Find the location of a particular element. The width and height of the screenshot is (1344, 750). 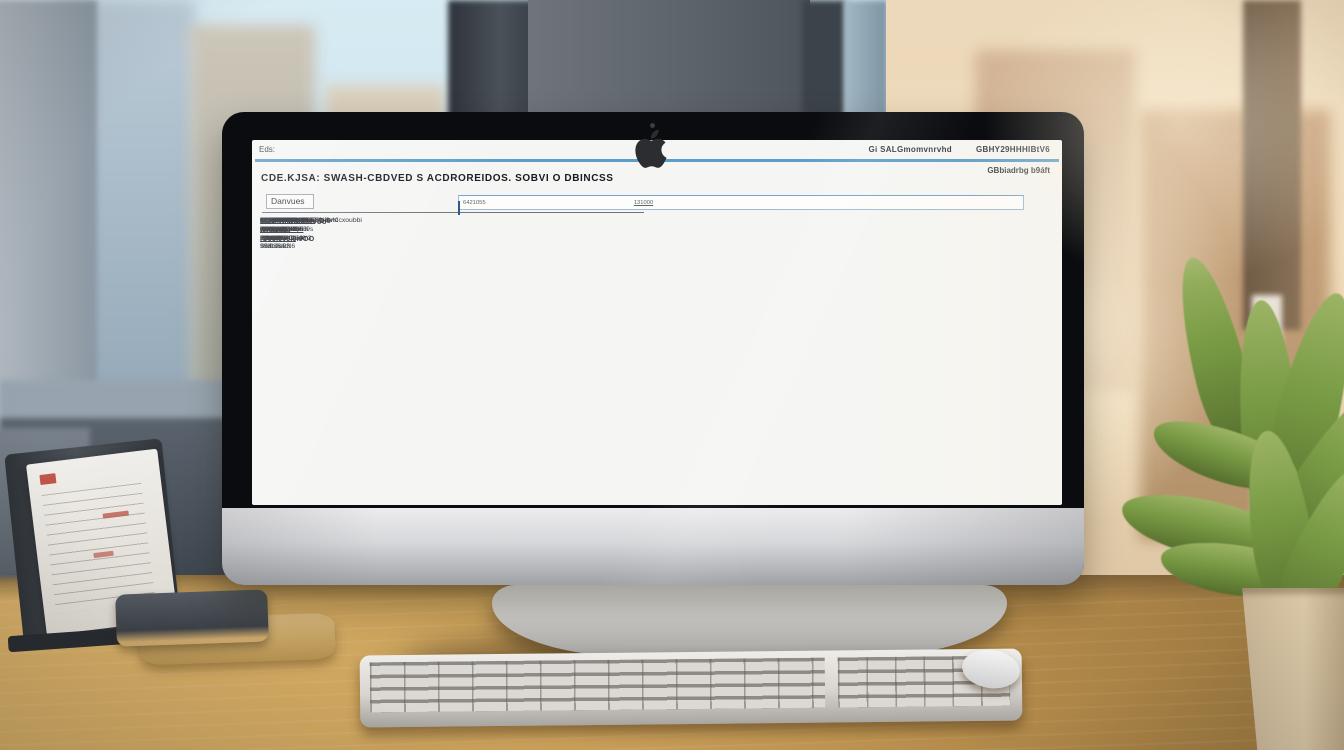

line-text: lan9raau vaavncies ses Siktoesto is located at coordinates (275, 234).